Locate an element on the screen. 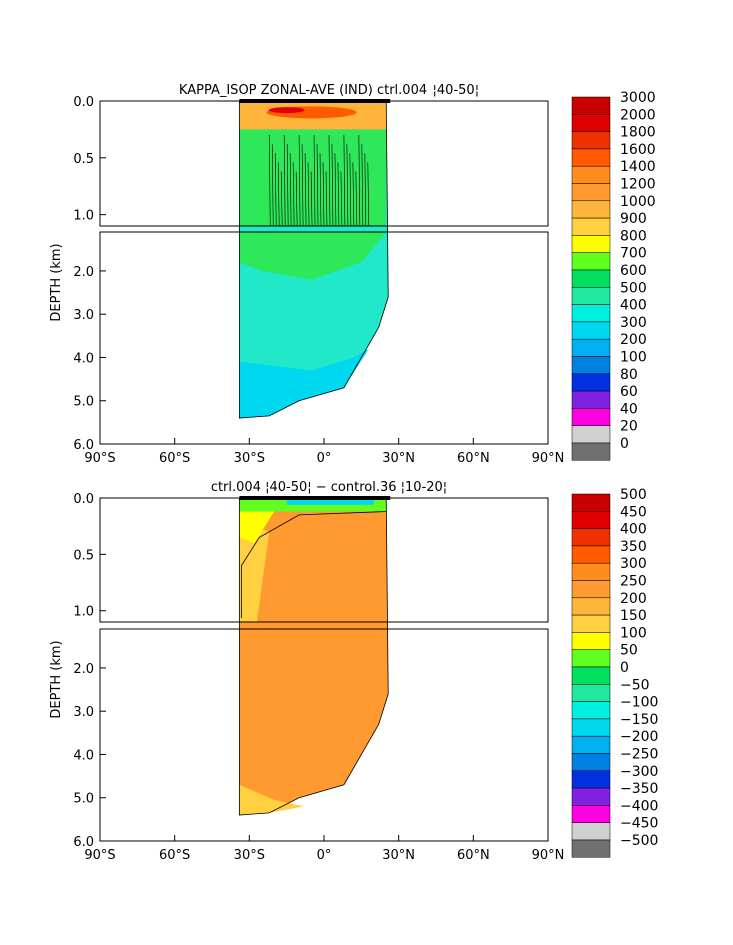 This screenshot has height=945, width=733. colorbar-label: 2000 is located at coordinates (638, 115).